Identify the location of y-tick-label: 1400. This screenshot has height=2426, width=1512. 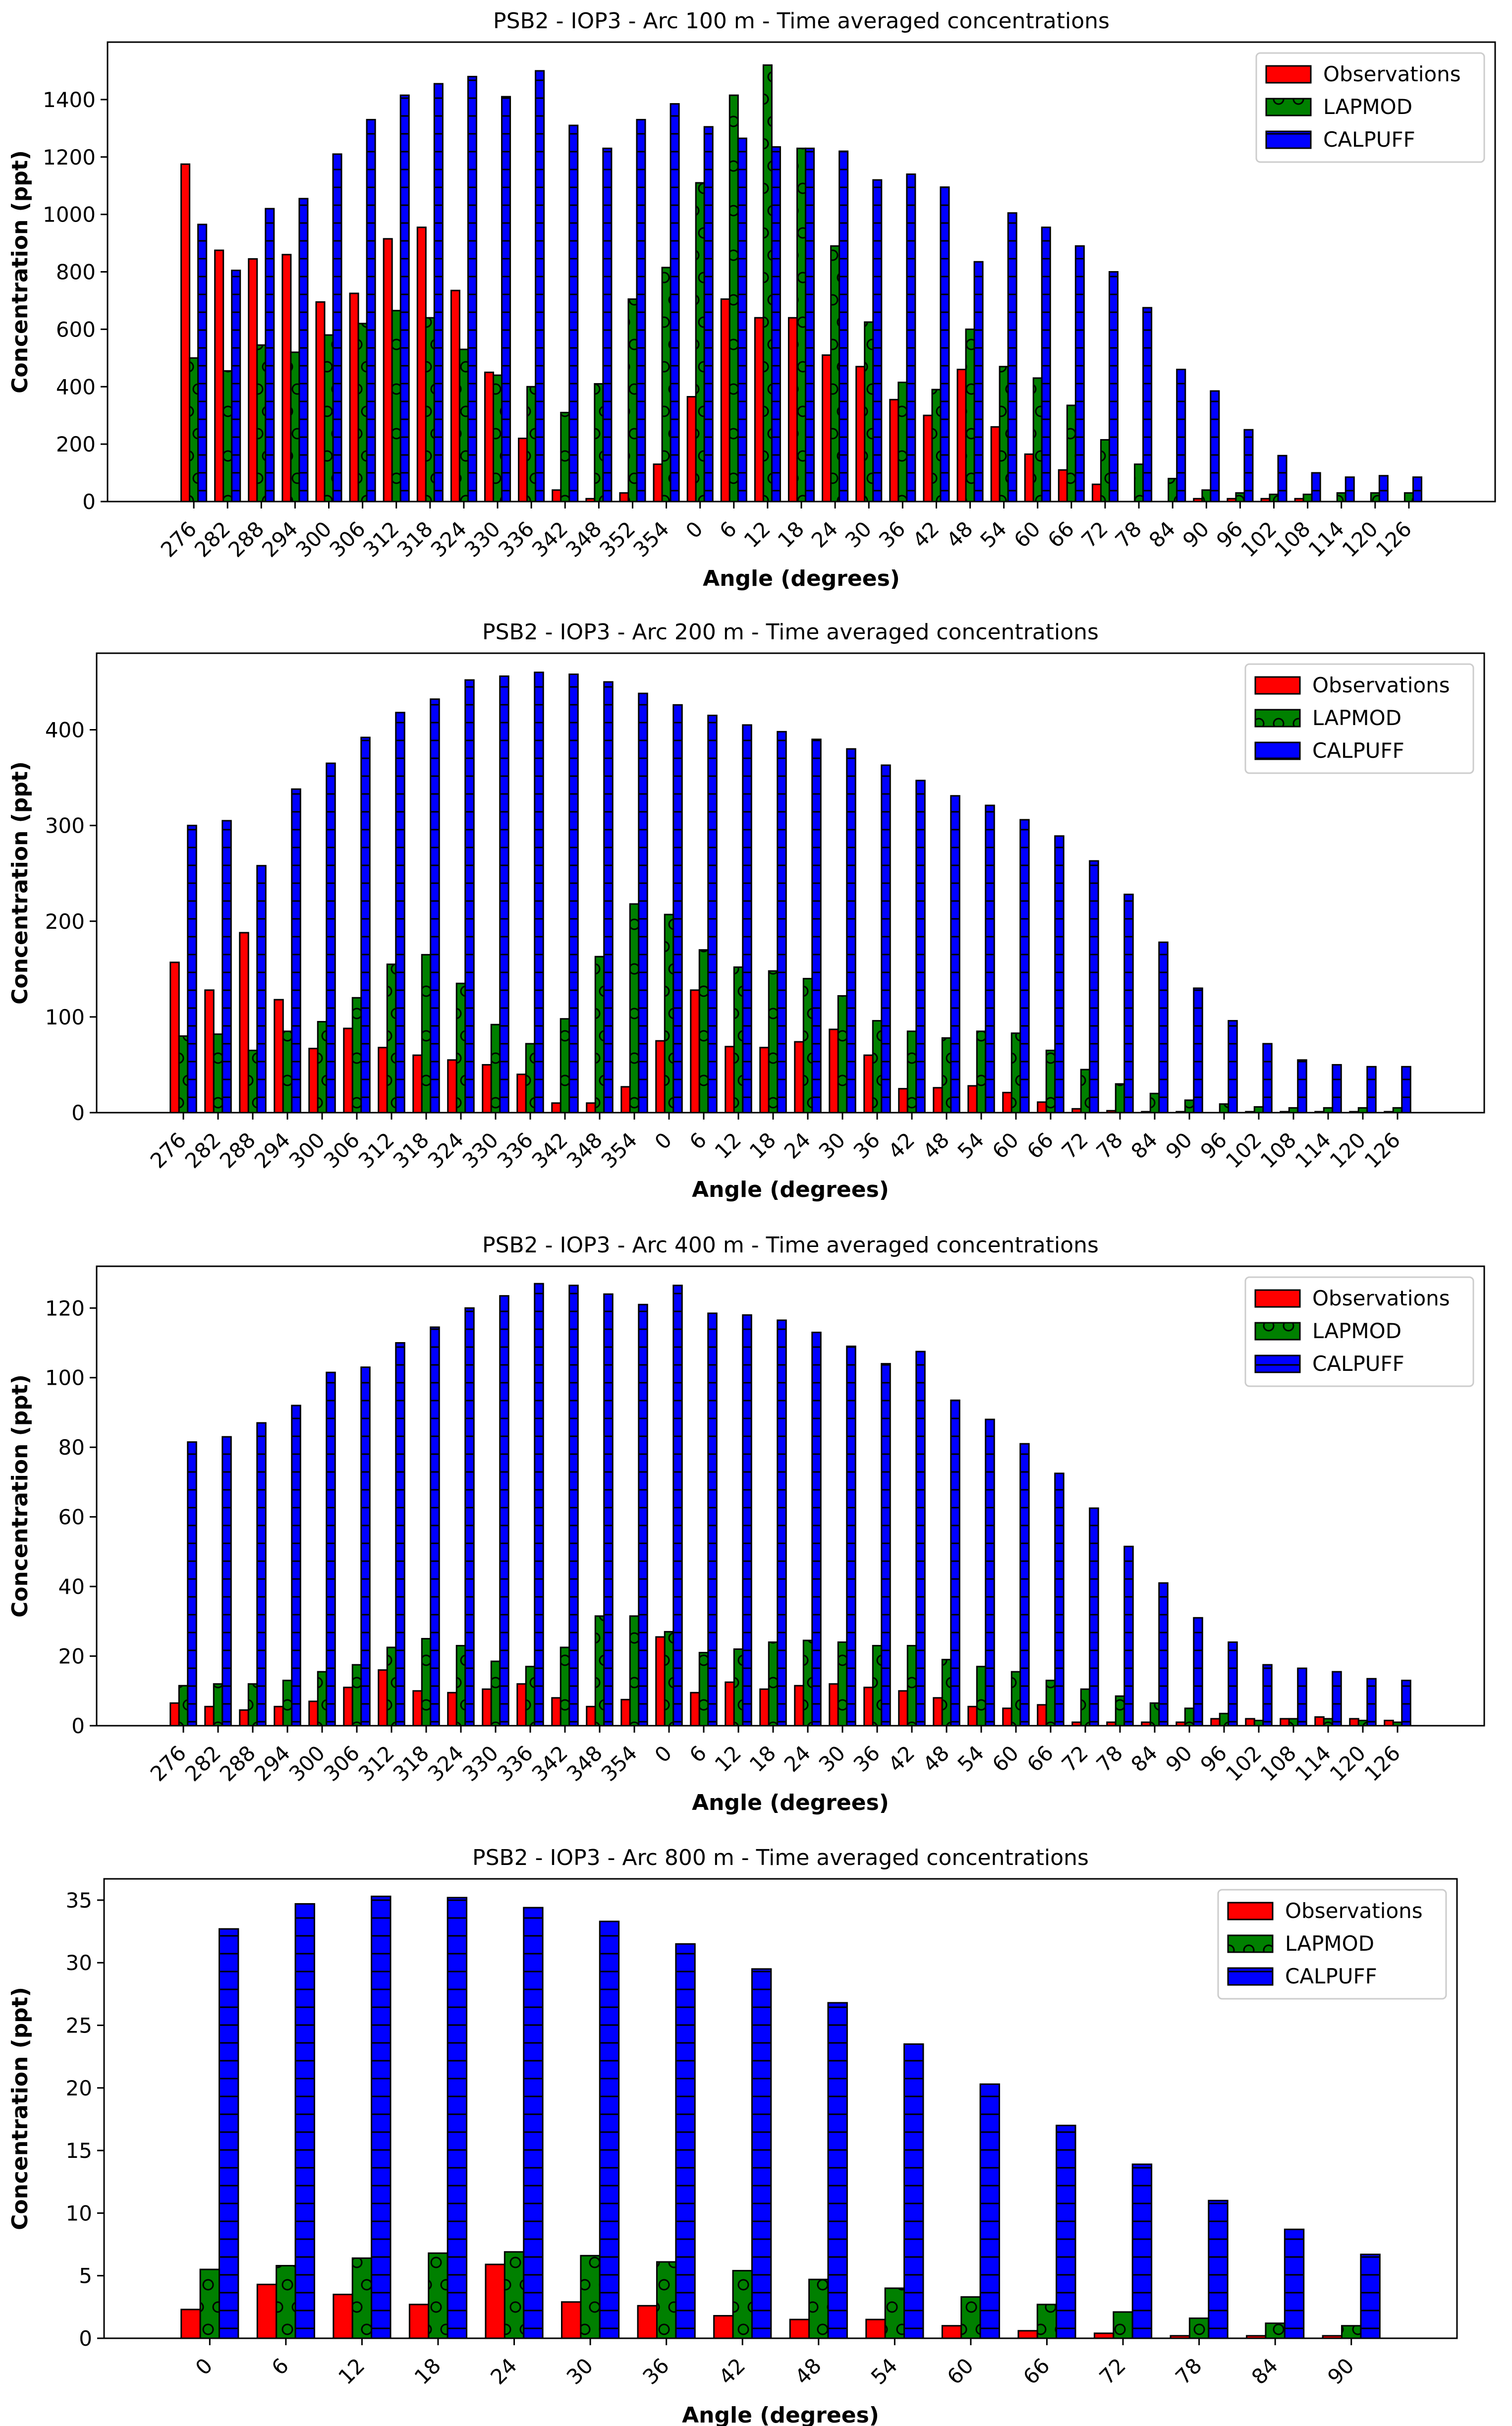
(69, 100).